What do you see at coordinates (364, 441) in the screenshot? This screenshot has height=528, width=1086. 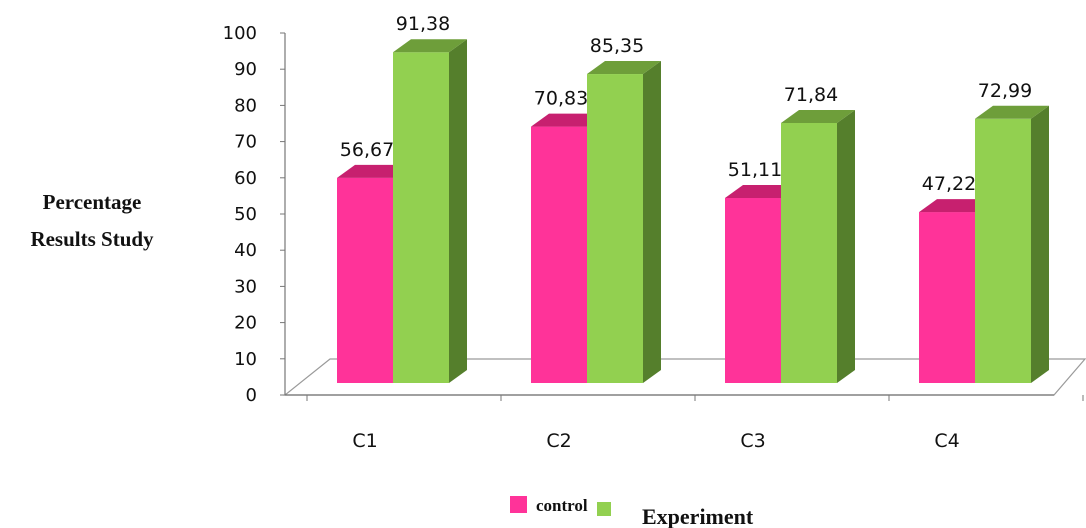 I see `category-label-c1: C1` at bounding box center [364, 441].